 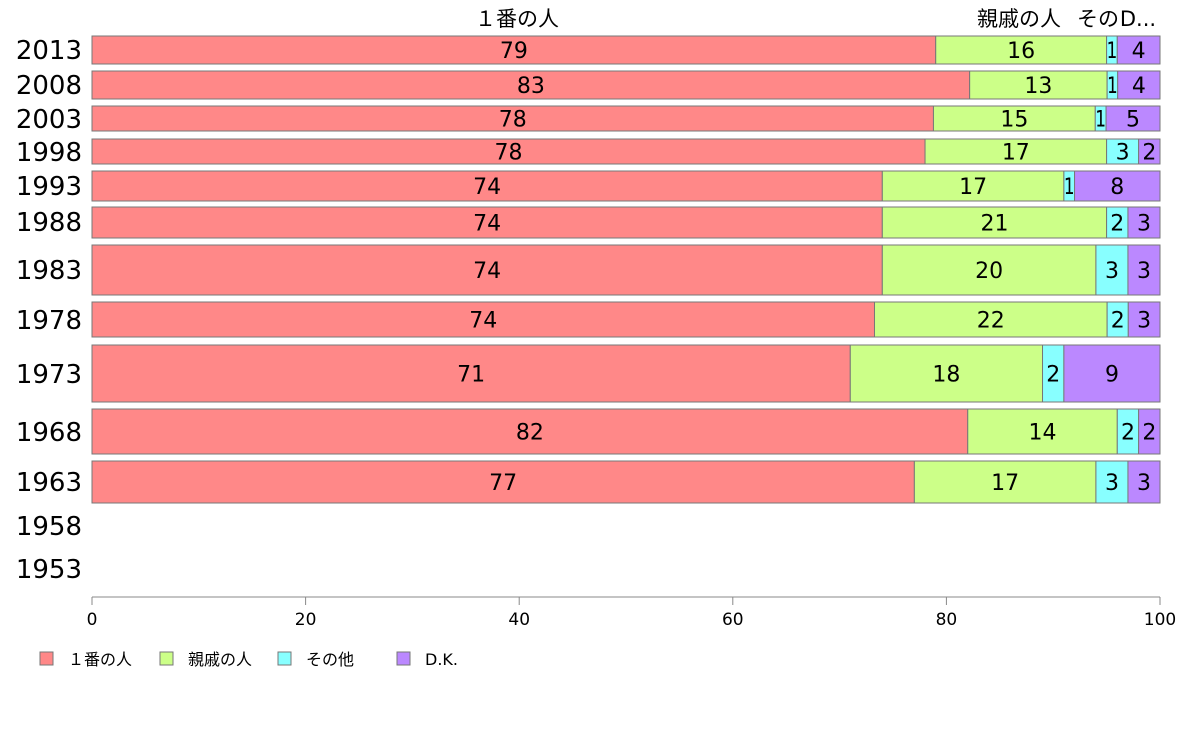 What do you see at coordinates (1123, 153) in the screenshot?
I see `value-label-1998-series-3: 3` at bounding box center [1123, 153].